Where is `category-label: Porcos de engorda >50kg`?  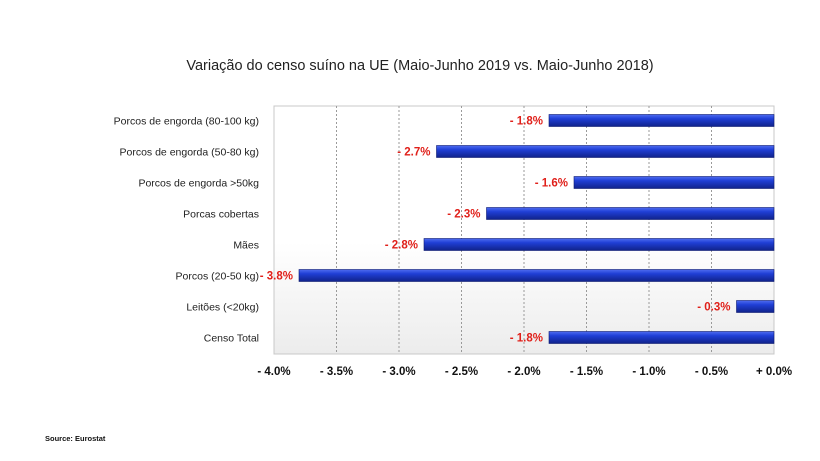 category-label: Porcos de engorda >50kg is located at coordinates (198, 184).